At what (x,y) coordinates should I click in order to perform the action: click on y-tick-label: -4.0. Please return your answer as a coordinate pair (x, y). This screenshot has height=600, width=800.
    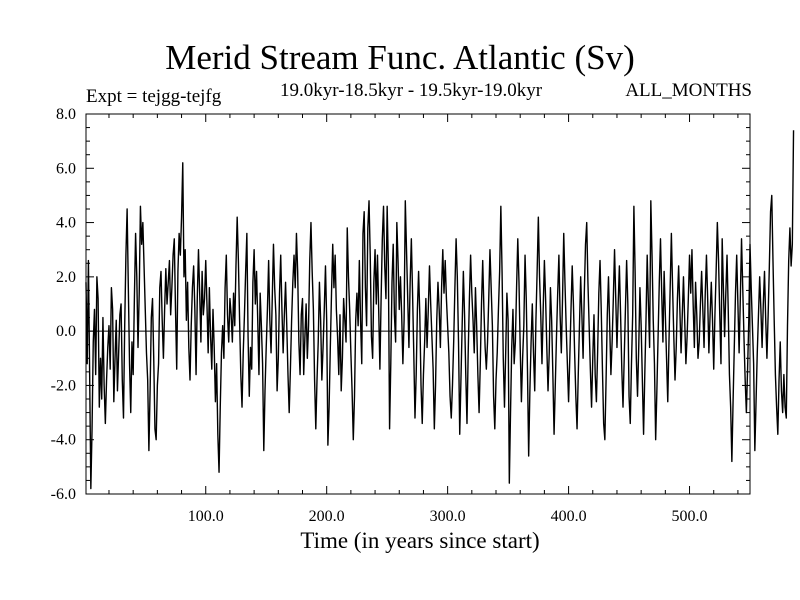
    Looking at the image, I should click on (63, 440).